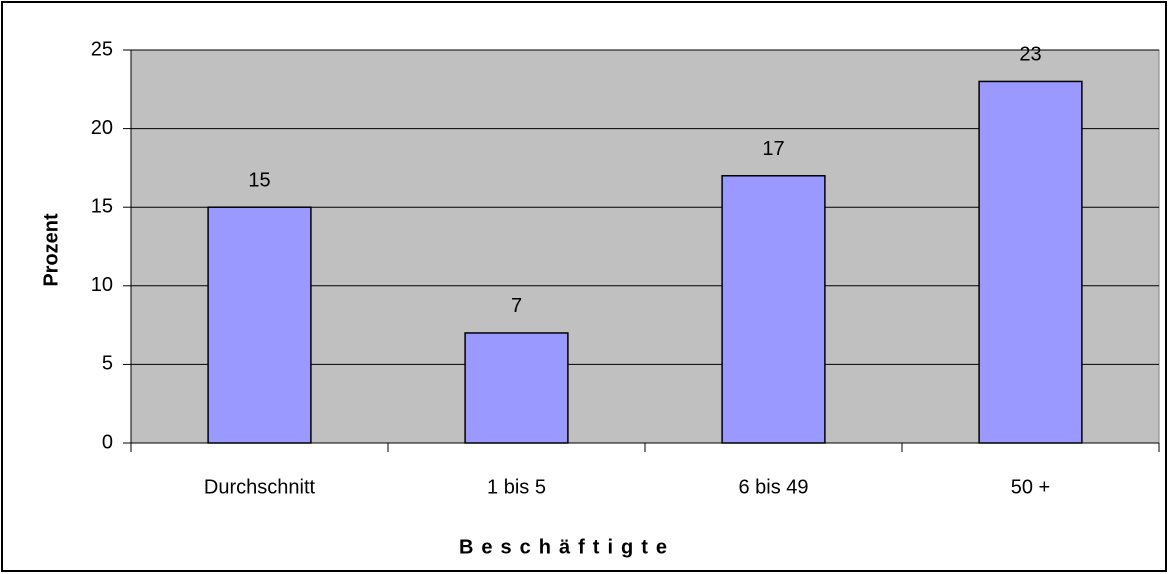 The height and width of the screenshot is (574, 1169). What do you see at coordinates (107, 442) in the screenshot?
I see `y-tick-label: 0` at bounding box center [107, 442].